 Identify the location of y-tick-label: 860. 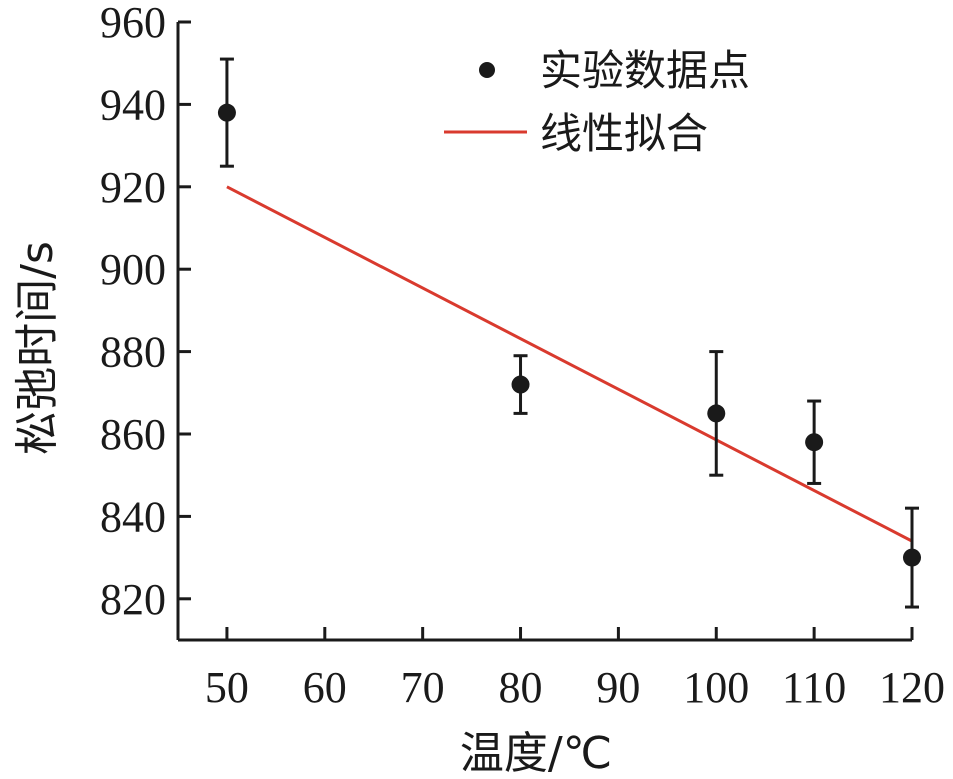
(133, 434).